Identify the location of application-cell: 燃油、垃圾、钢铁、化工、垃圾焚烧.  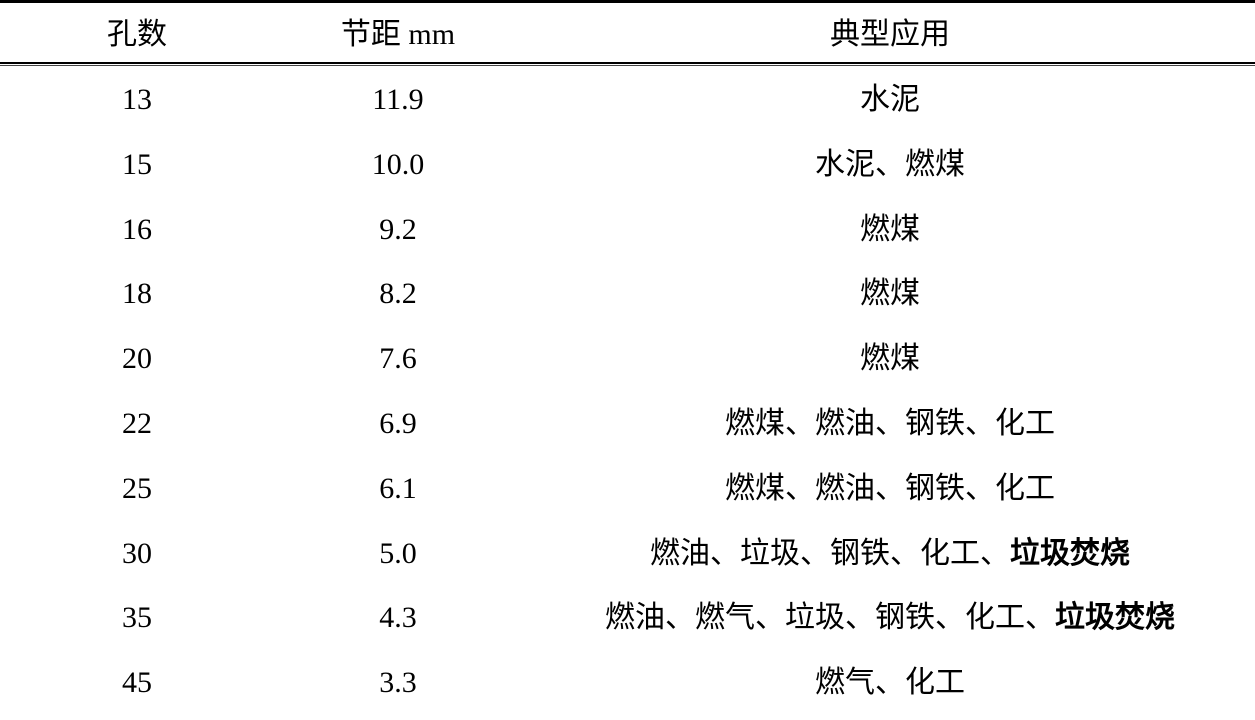
(890, 554).